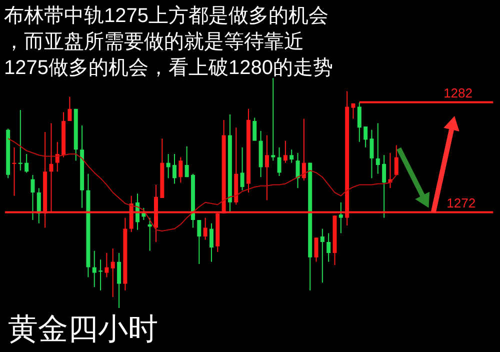 Image resolution: width=500 pixels, height=352 pixels. What do you see at coordinates (461, 202) in the screenshot?
I see `ref-line-label: 1272` at bounding box center [461, 202].